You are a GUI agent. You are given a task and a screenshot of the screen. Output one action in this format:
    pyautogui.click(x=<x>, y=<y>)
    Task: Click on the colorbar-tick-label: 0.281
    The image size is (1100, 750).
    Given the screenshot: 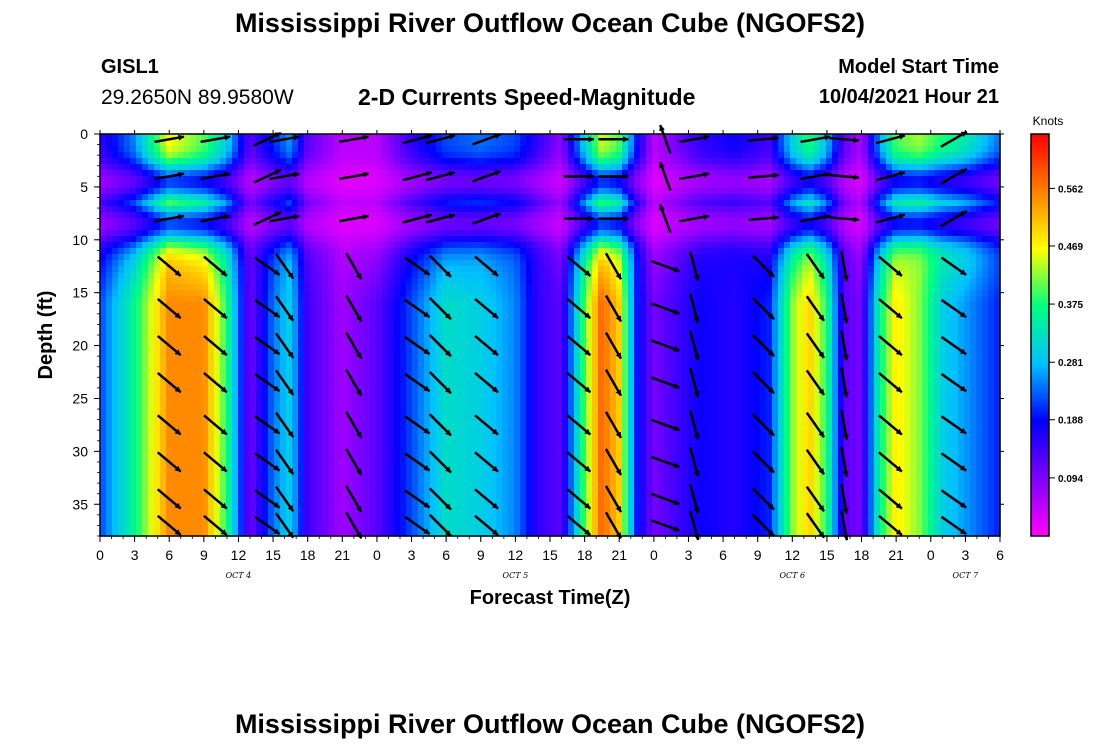 What is the action you would take?
    pyautogui.click(x=1070, y=363)
    